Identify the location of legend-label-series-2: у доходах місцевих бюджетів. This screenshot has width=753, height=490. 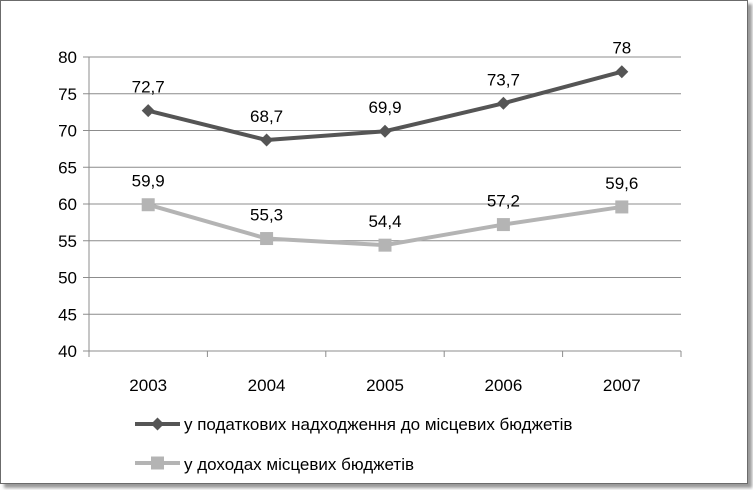
(299, 464).